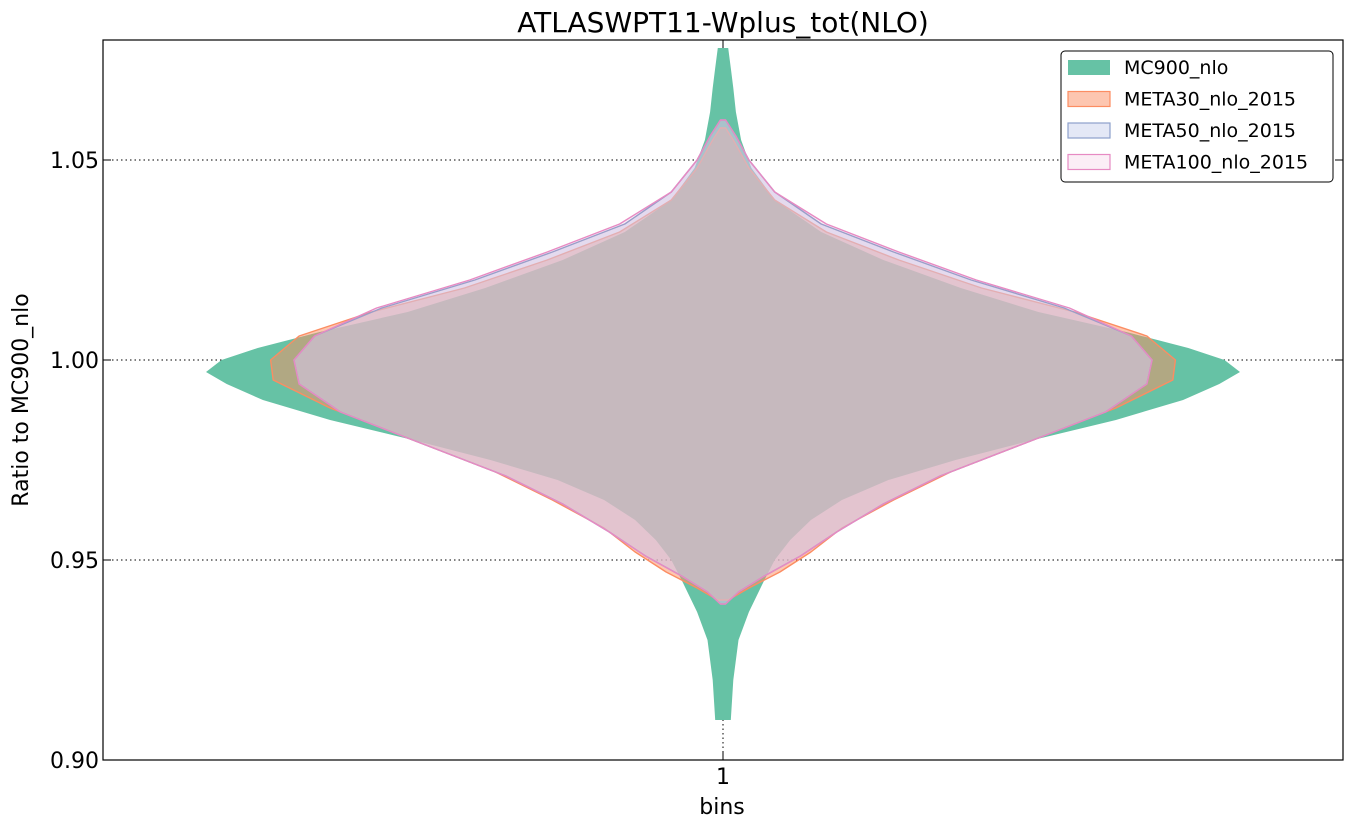 The width and height of the screenshot is (1353, 830). I want to click on legend-label: MC900_nlo, so click(1176, 68).